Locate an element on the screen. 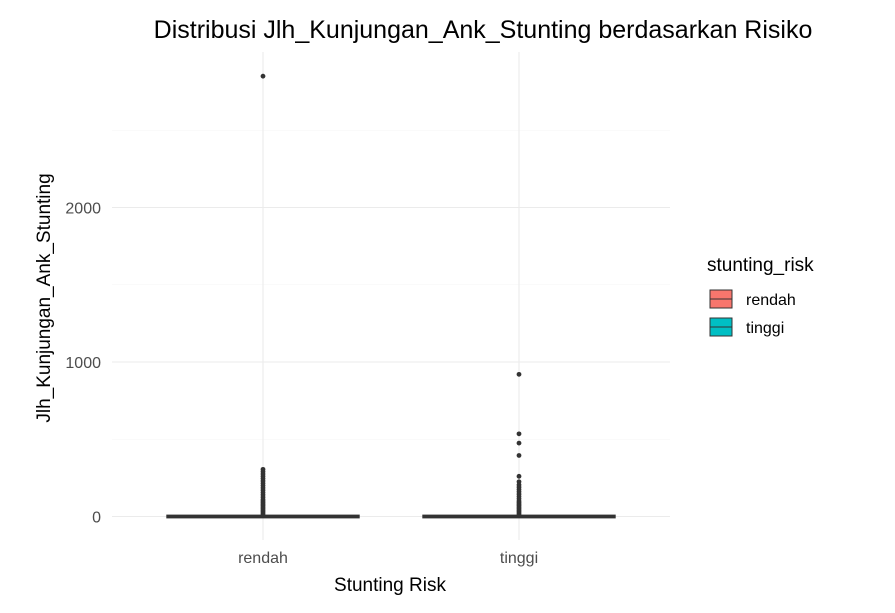 The image size is (895, 613). x-tick-label: rendah is located at coordinates (263, 558).